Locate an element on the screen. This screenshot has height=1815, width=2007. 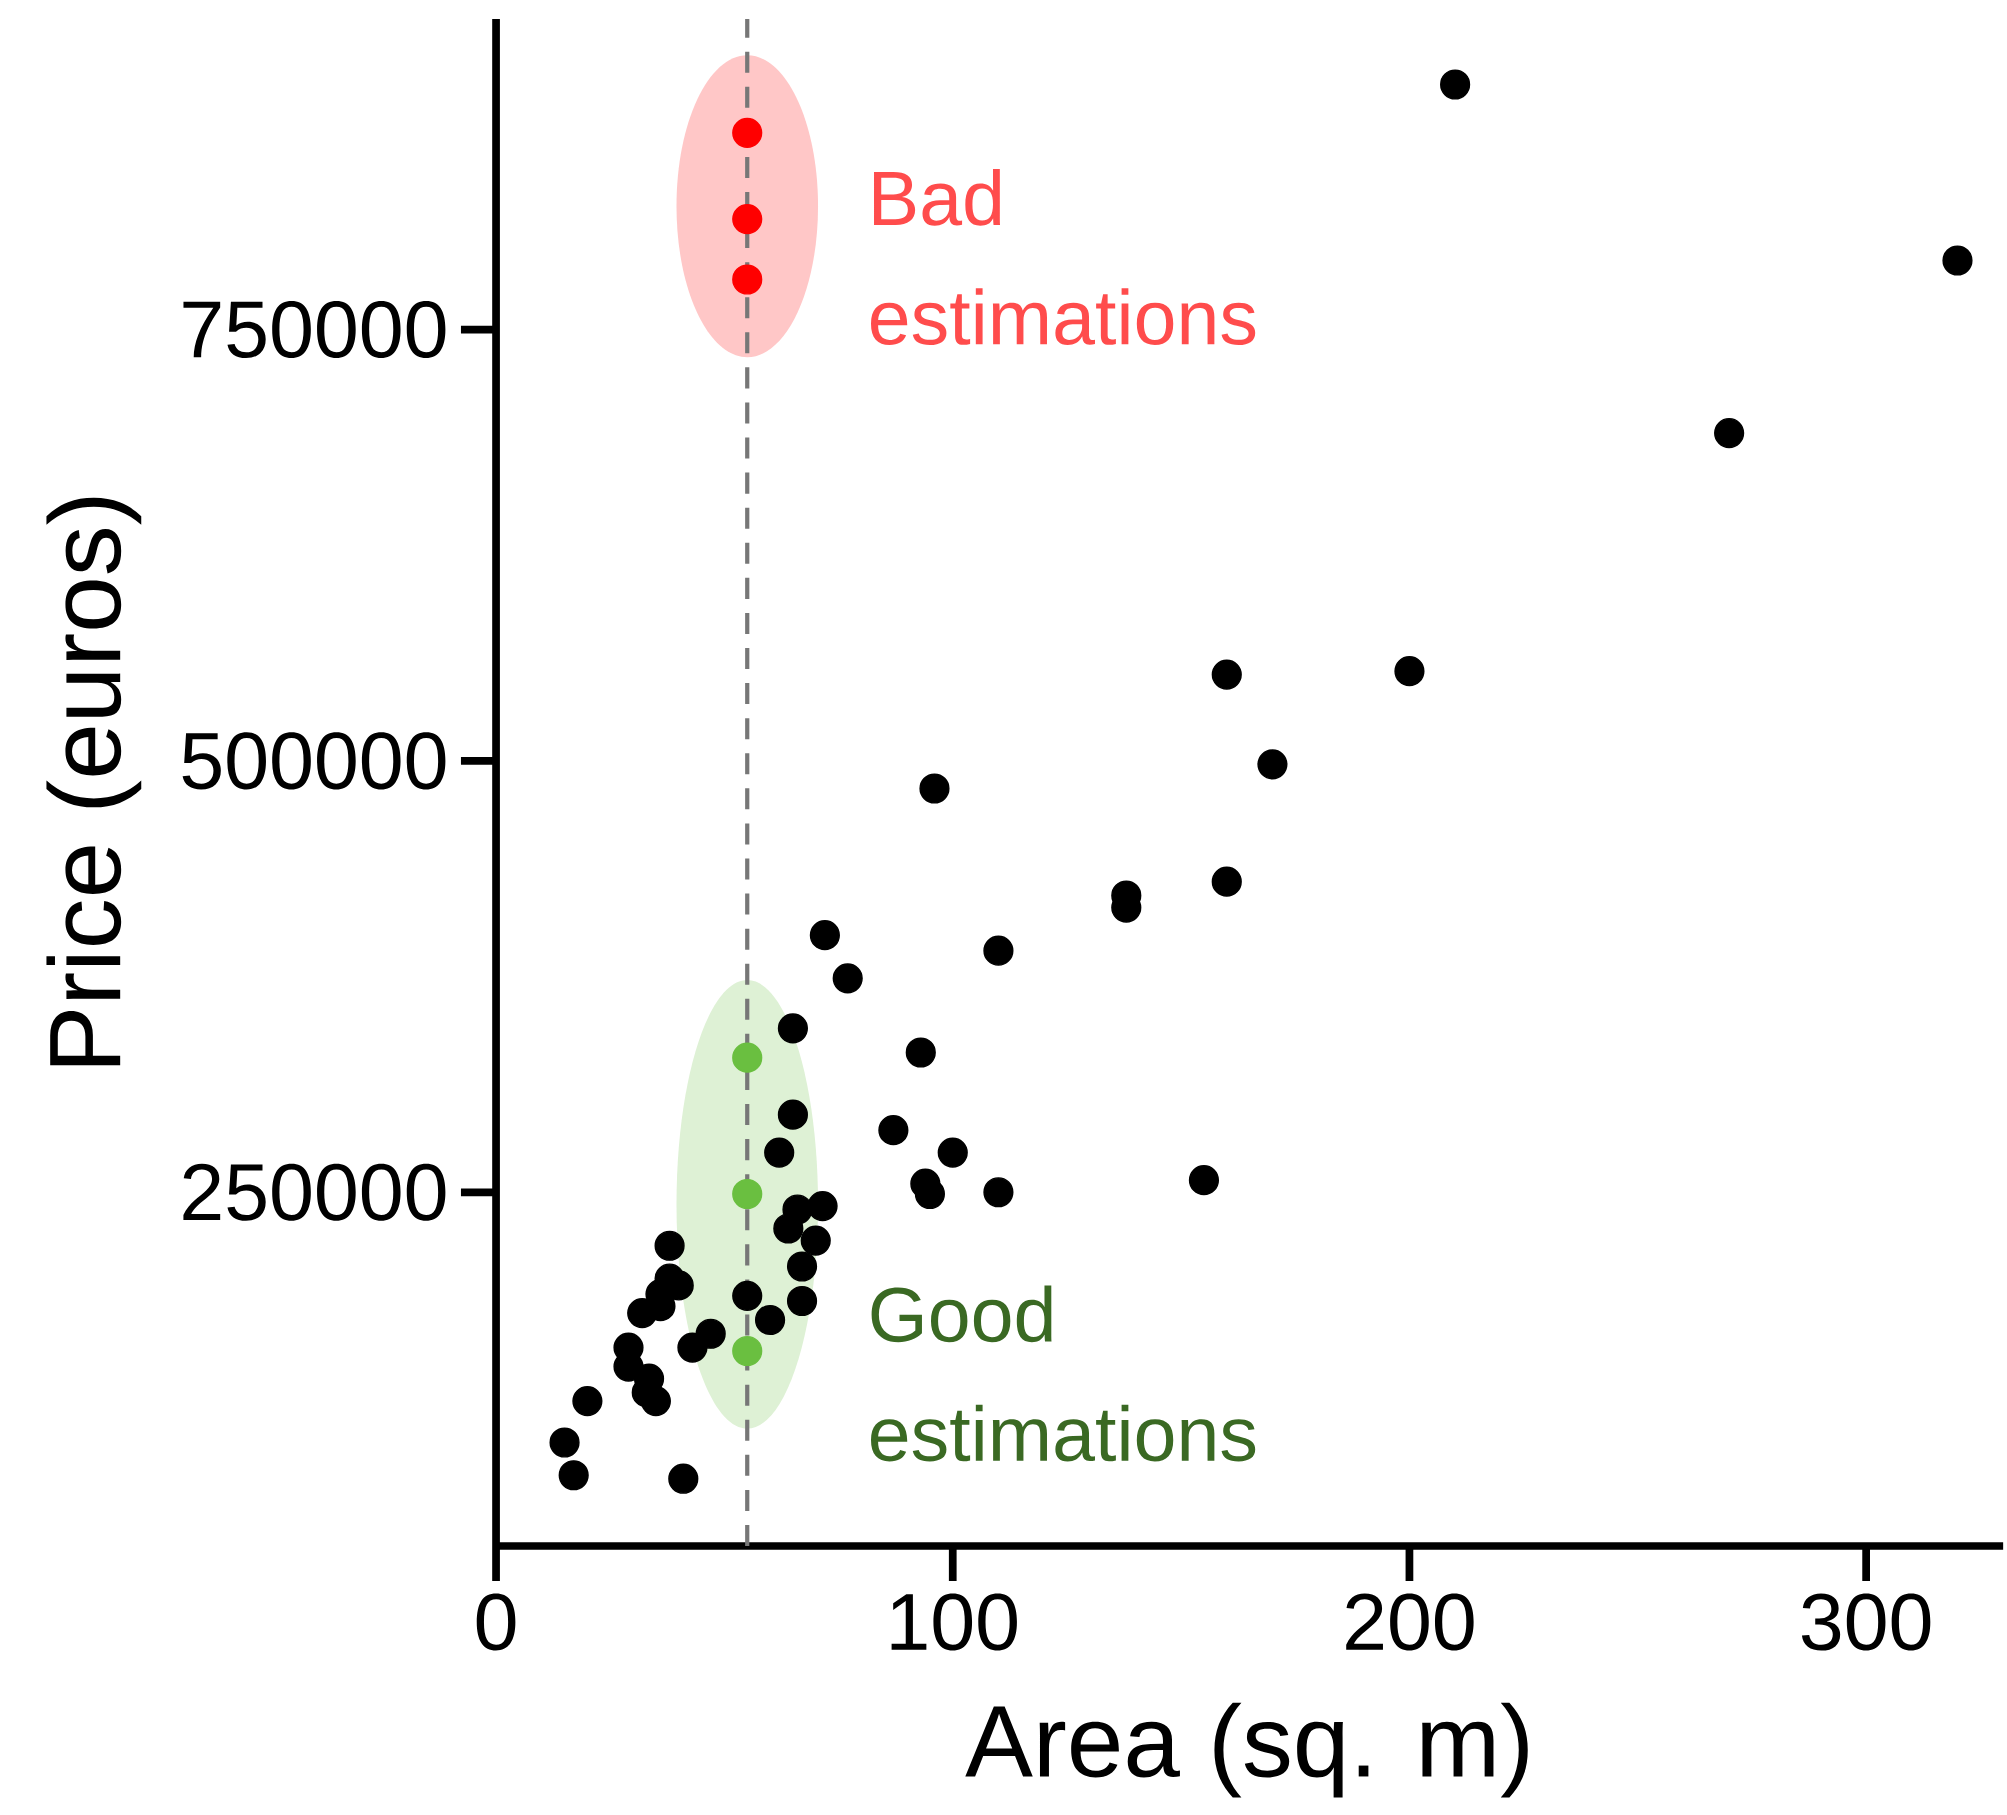
x-tick-label: 0 is located at coordinates (496, 1622).